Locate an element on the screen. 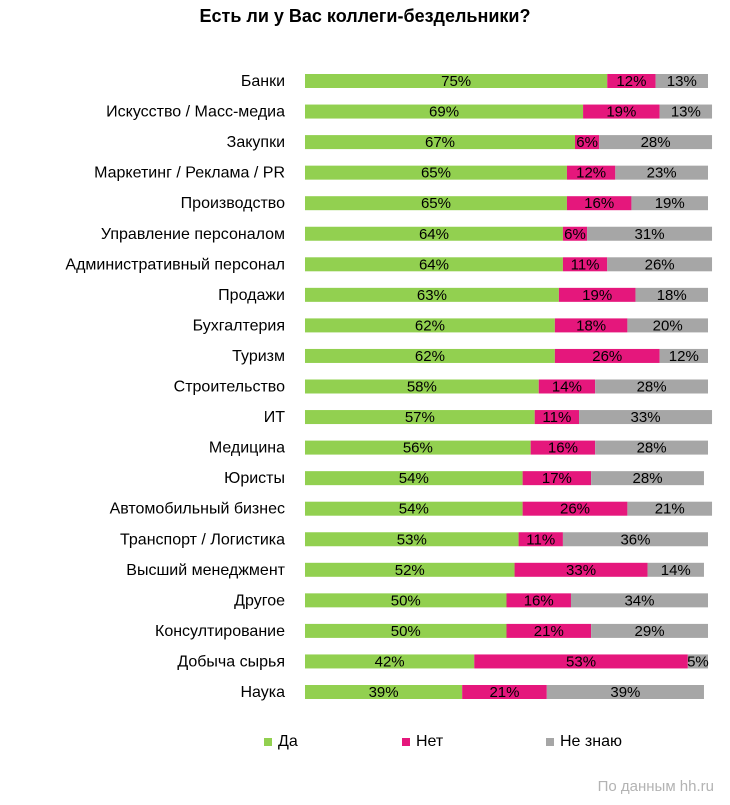  category-label: Наука is located at coordinates (262, 692).